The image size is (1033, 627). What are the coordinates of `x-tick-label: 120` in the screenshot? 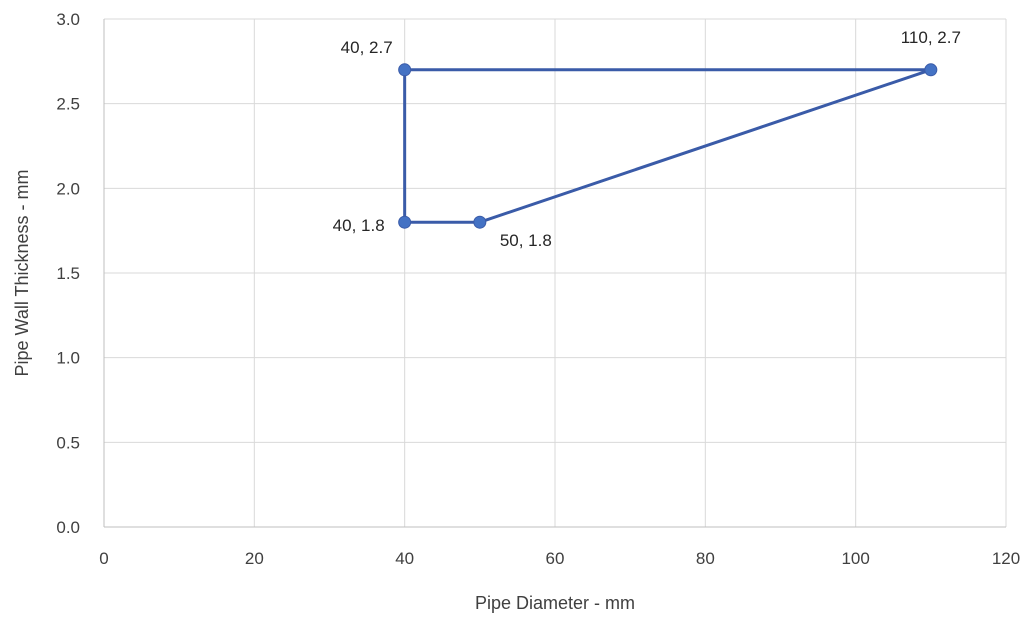 It's located at (1006, 558).